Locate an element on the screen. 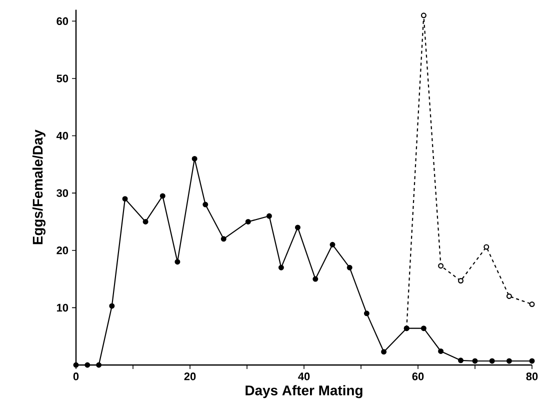 This screenshot has height=411, width=542. x-axis-title: Days After Mating is located at coordinates (304, 391).